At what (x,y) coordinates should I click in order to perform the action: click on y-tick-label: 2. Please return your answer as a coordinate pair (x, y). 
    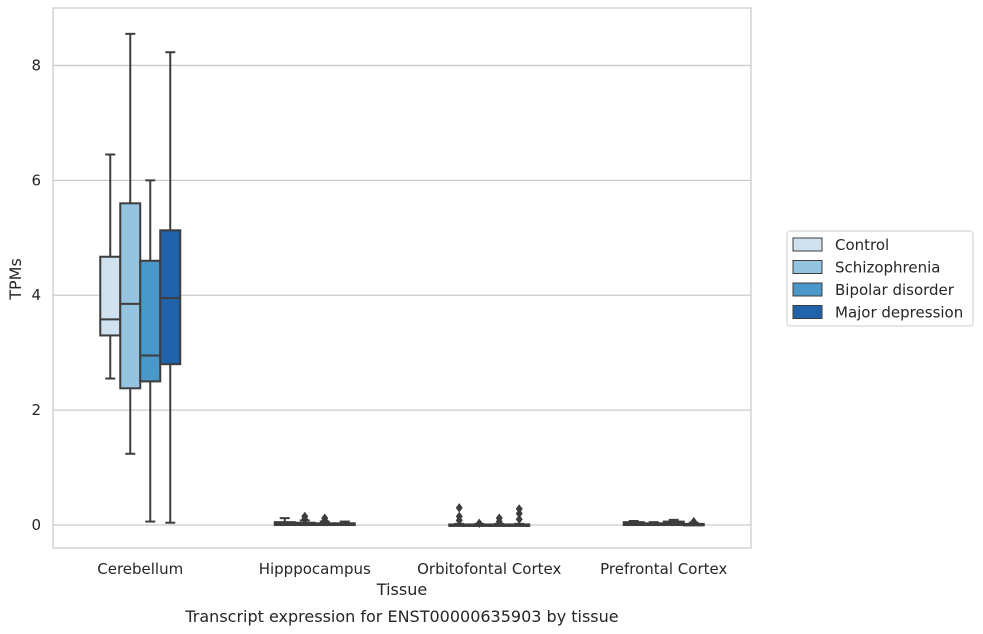
    Looking at the image, I should click on (36, 410).